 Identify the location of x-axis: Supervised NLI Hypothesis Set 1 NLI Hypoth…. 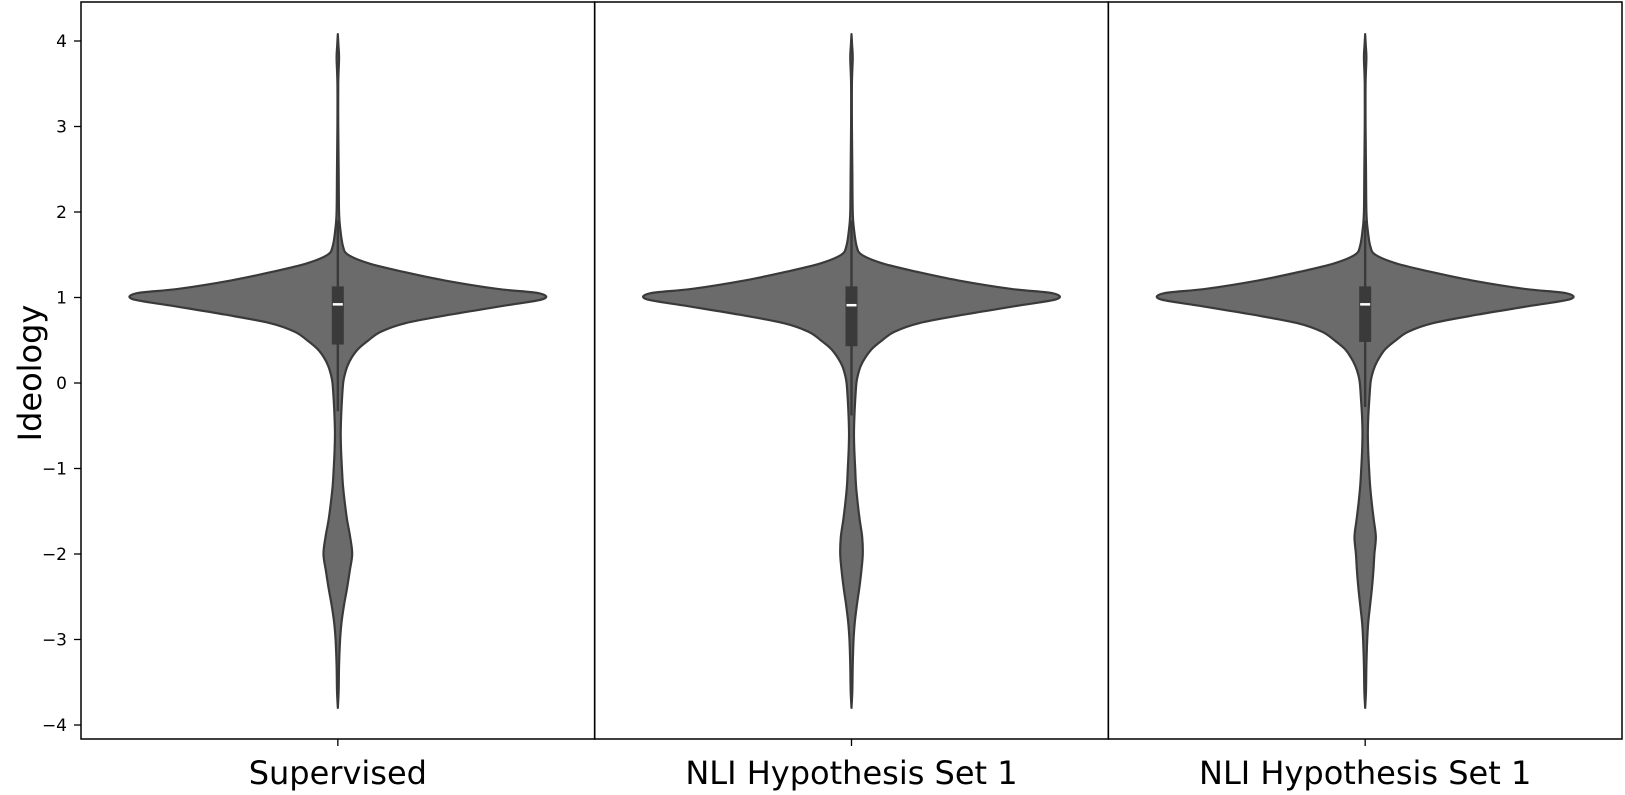
(890, 765).